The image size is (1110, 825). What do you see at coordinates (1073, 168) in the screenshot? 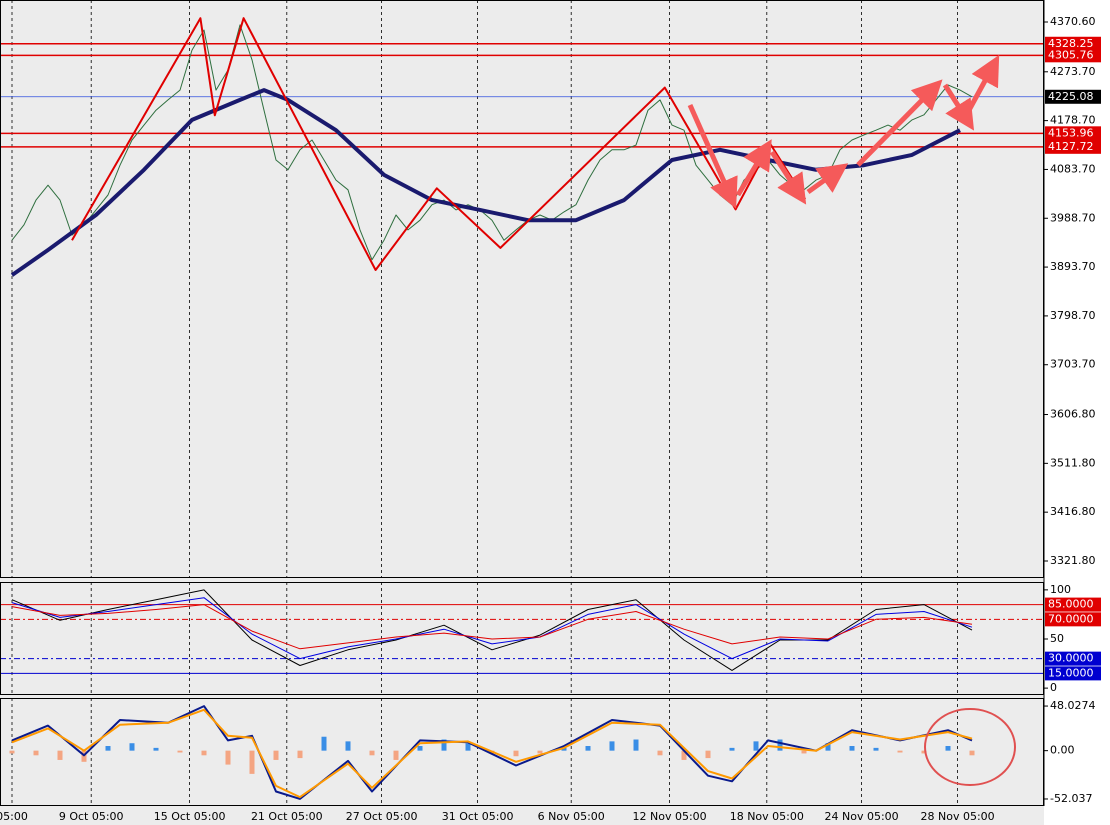
I see `y-tick-label: 4083.70` at bounding box center [1073, 168].